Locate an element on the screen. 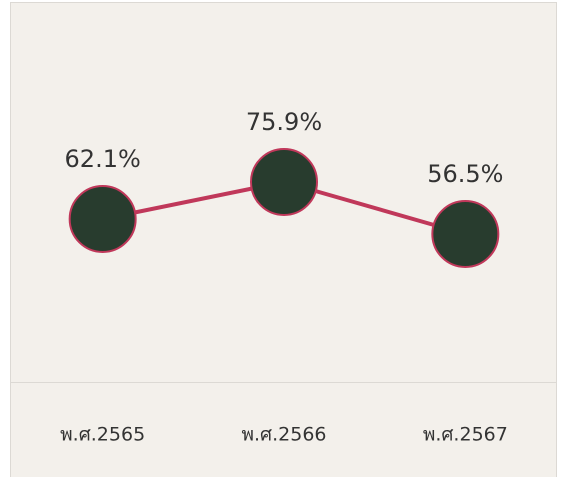 The width and height of the screenshot is (561, 477). x-tick-label: พ.ศ.2565 is located at coordinates (102, 435).